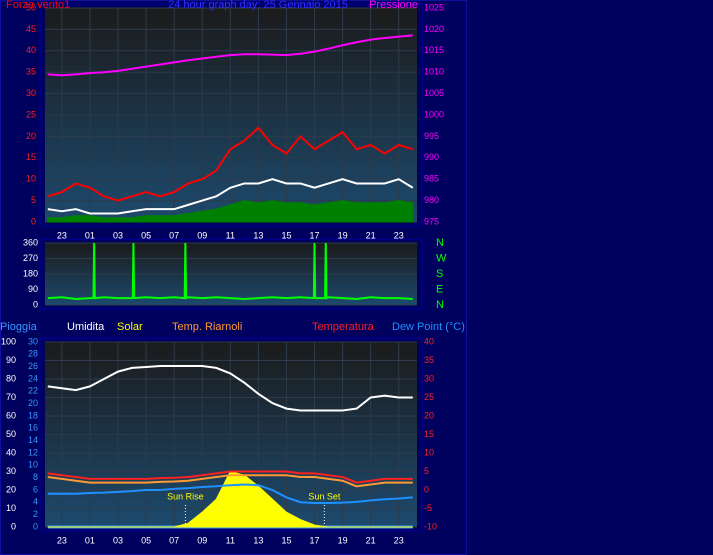  I want to click on y-tick-label: S, so click(439, 274).